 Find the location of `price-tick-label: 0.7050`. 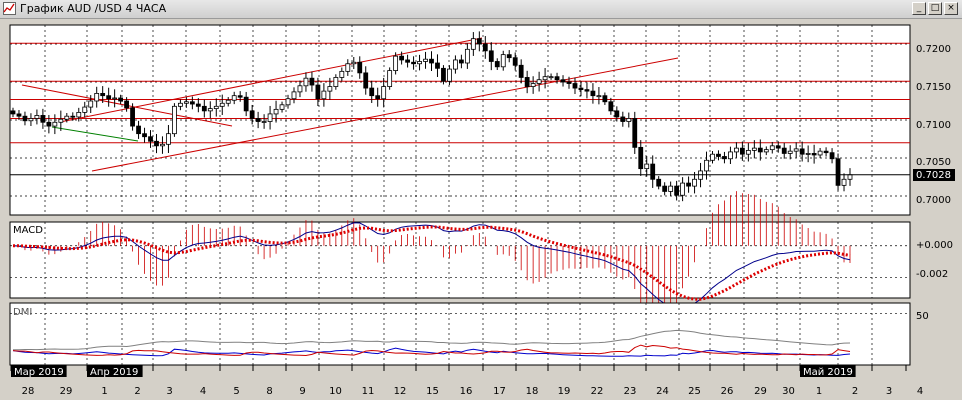

price-tick-label: 0.7050 is located at coordinates (933, 162).